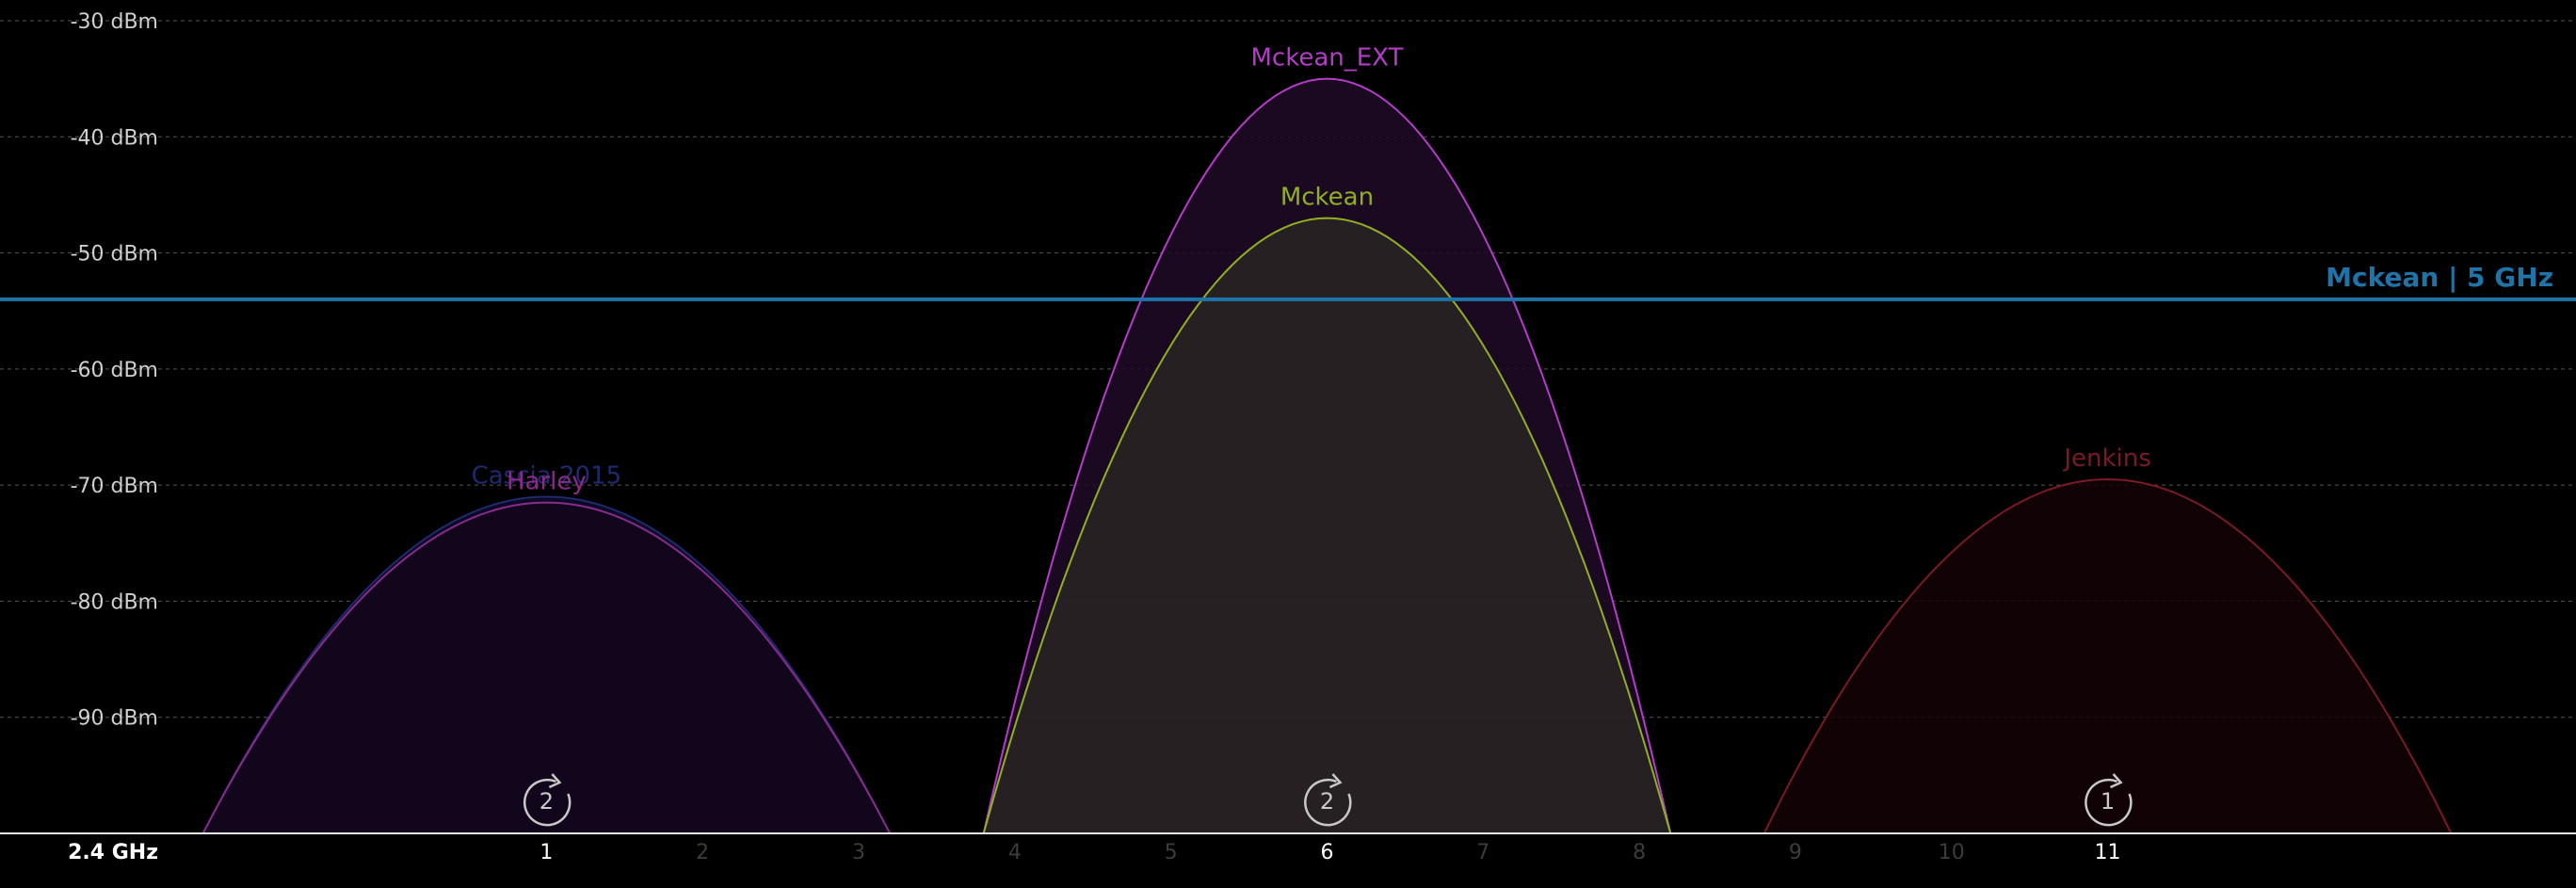 The height and width of the screenshot is (888, 2576). What do you see at coordinates (114, 138) in the screenshot?
I see `y-tick-label: -40 dBm` at bounding box center [114, 138].